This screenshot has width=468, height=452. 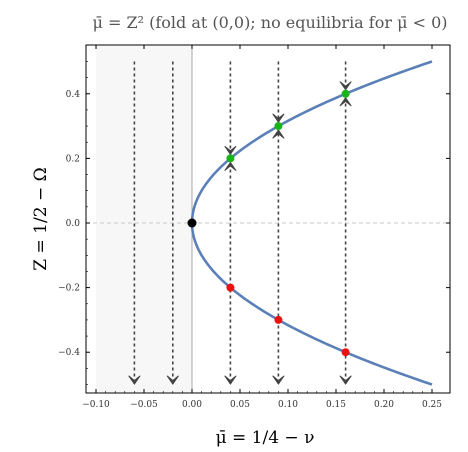 What do you see at coordinates (288, 405) in the screenshot?
I see `x-tick-label: 0.10` at bounding box center [288, 405].